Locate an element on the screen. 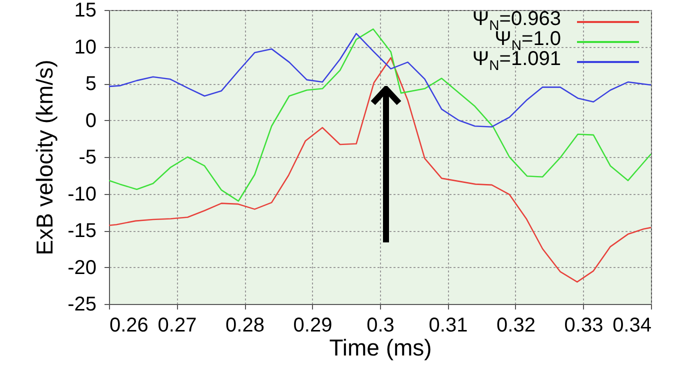  y-tick-label: 5 is located at coordinates (90, 84).